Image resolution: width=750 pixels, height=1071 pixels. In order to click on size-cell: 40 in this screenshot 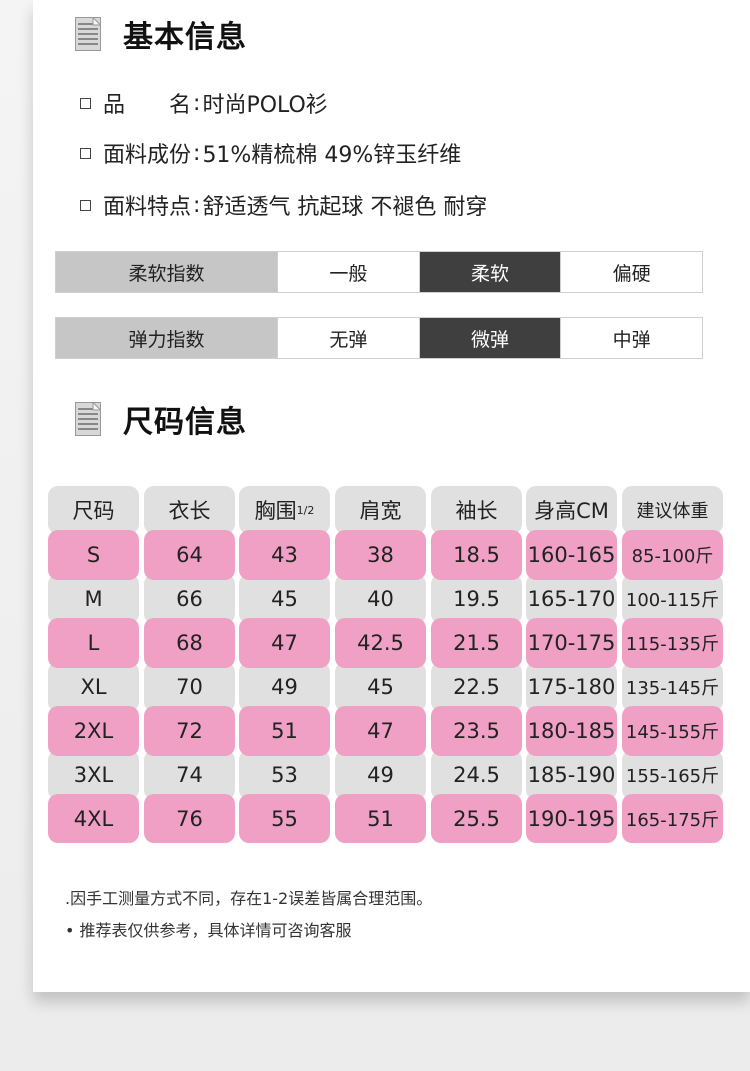, I will do `click(380, 599)`.